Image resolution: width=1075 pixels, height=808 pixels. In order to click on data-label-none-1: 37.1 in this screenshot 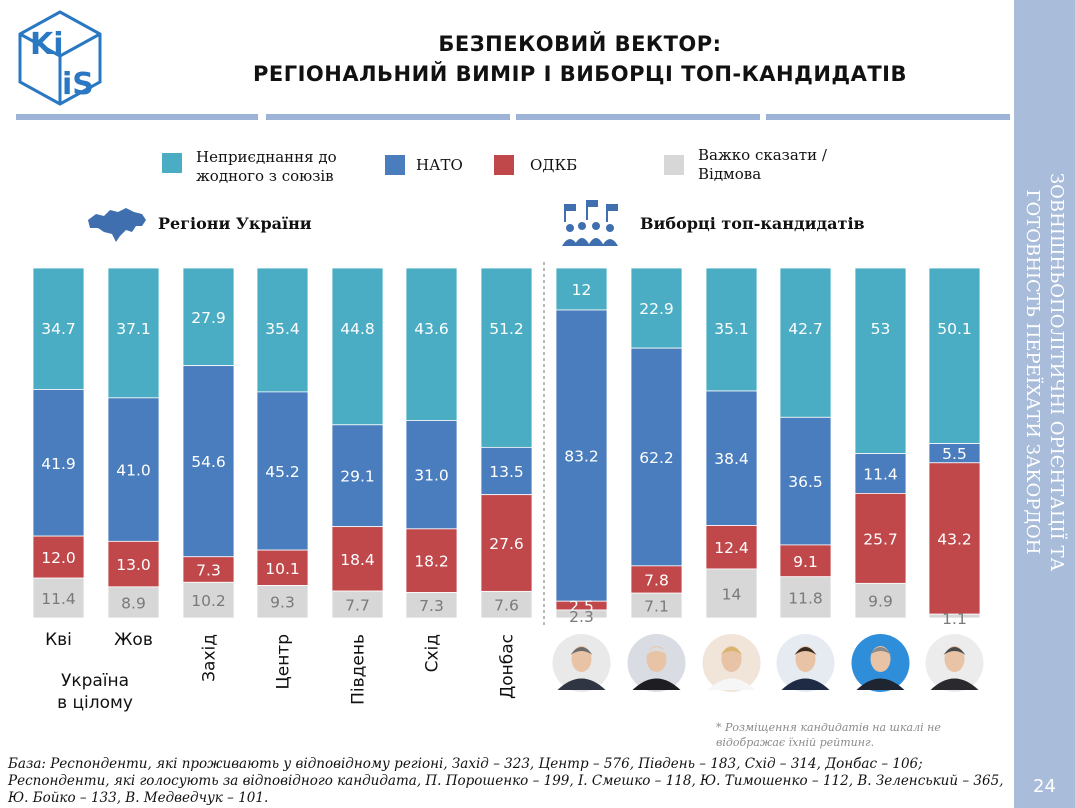, I will do `click(133, 329)`.